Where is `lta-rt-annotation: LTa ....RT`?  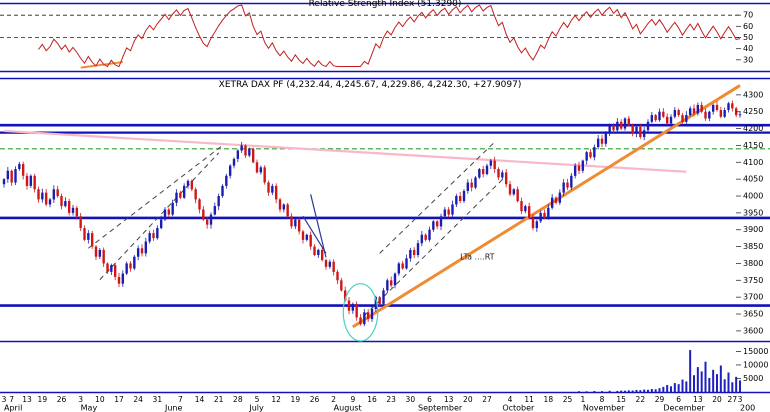 lta-rt-annotation: LTa ....RT is located at coordinates (477, 256).